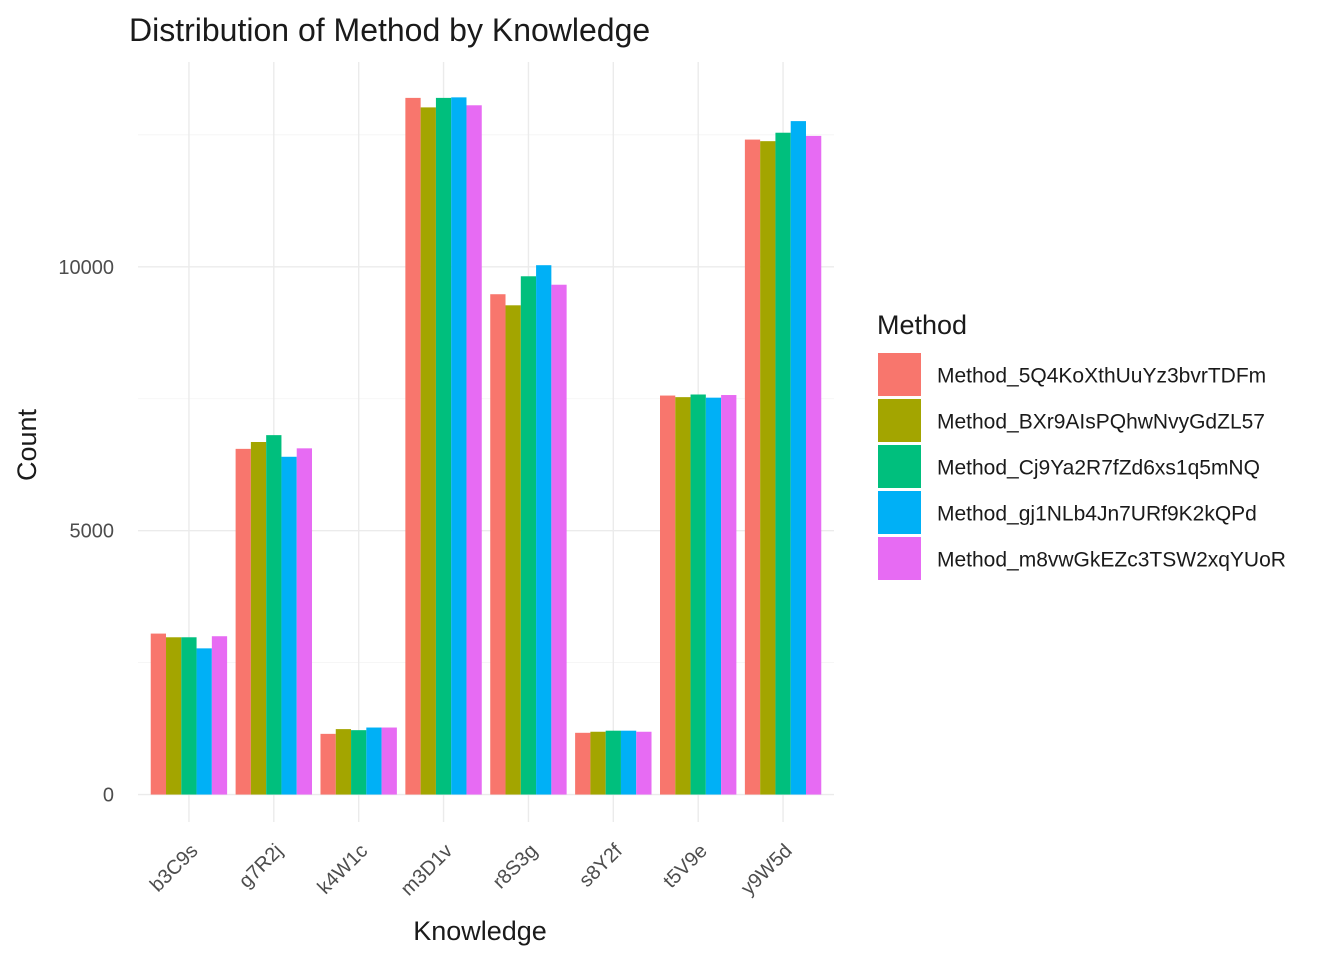 The height and width of the screenshot is (960, 1344). Describe the element at coordinates (108, 796) in the screenshot. I see `y-tick-label: 0` at that location.